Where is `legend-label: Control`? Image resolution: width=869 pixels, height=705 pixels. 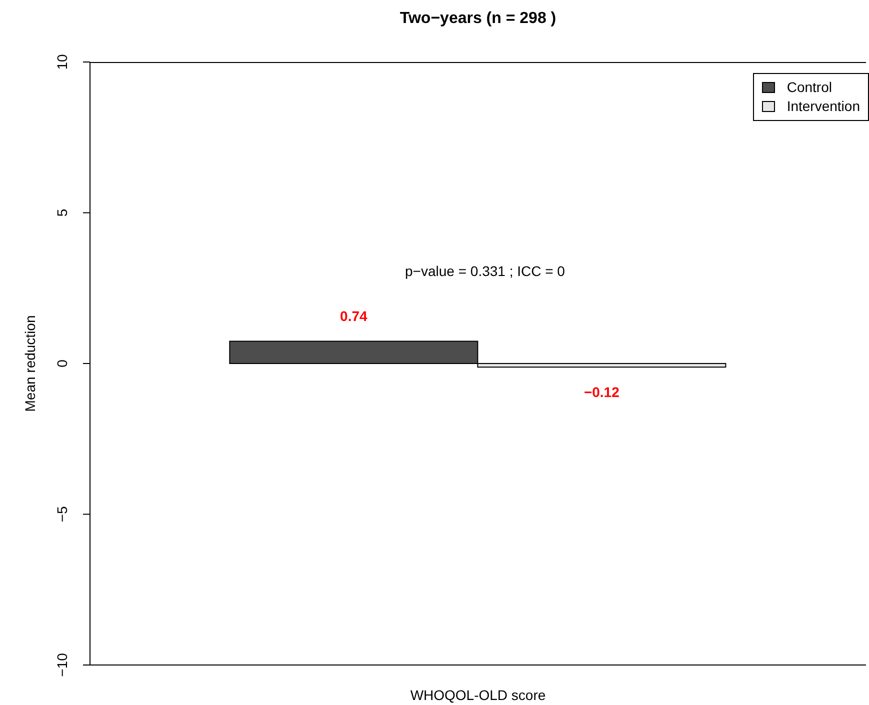
legend-label: Control is located at coordinates (809, 87).